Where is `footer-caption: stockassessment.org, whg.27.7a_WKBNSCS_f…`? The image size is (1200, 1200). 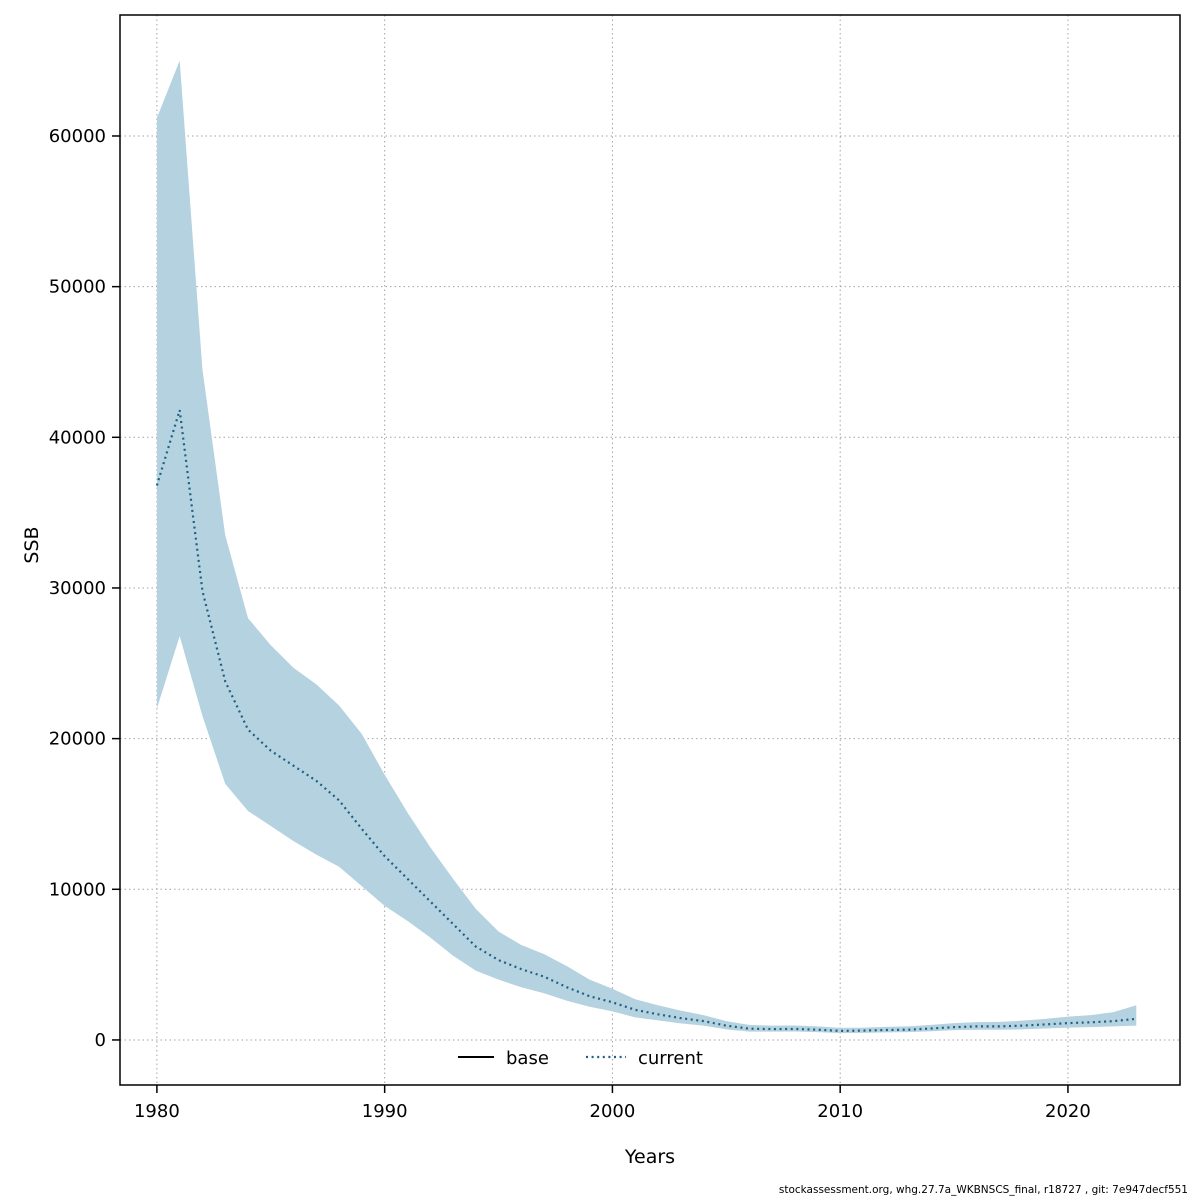
footer-caption: stockassessment.org, whg.27.7a_WKBNSCS_f… is located at coordinates (983, 1190).